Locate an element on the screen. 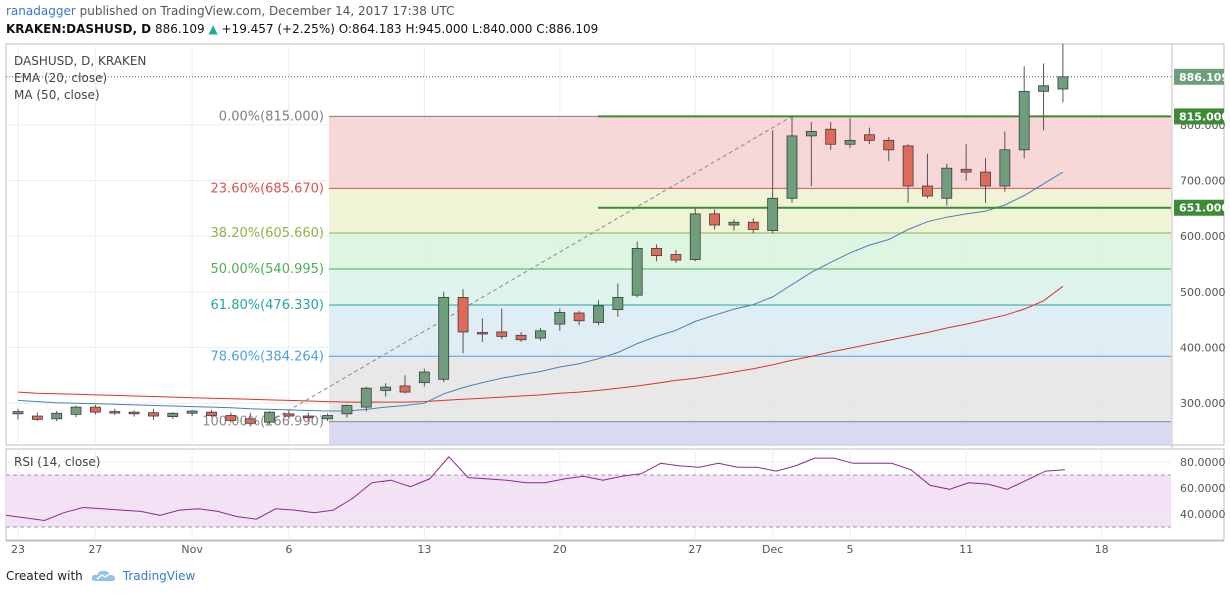 This screenshot has width=1230, height=594. author-link: ranadagger is located at coordinates (41, 11).